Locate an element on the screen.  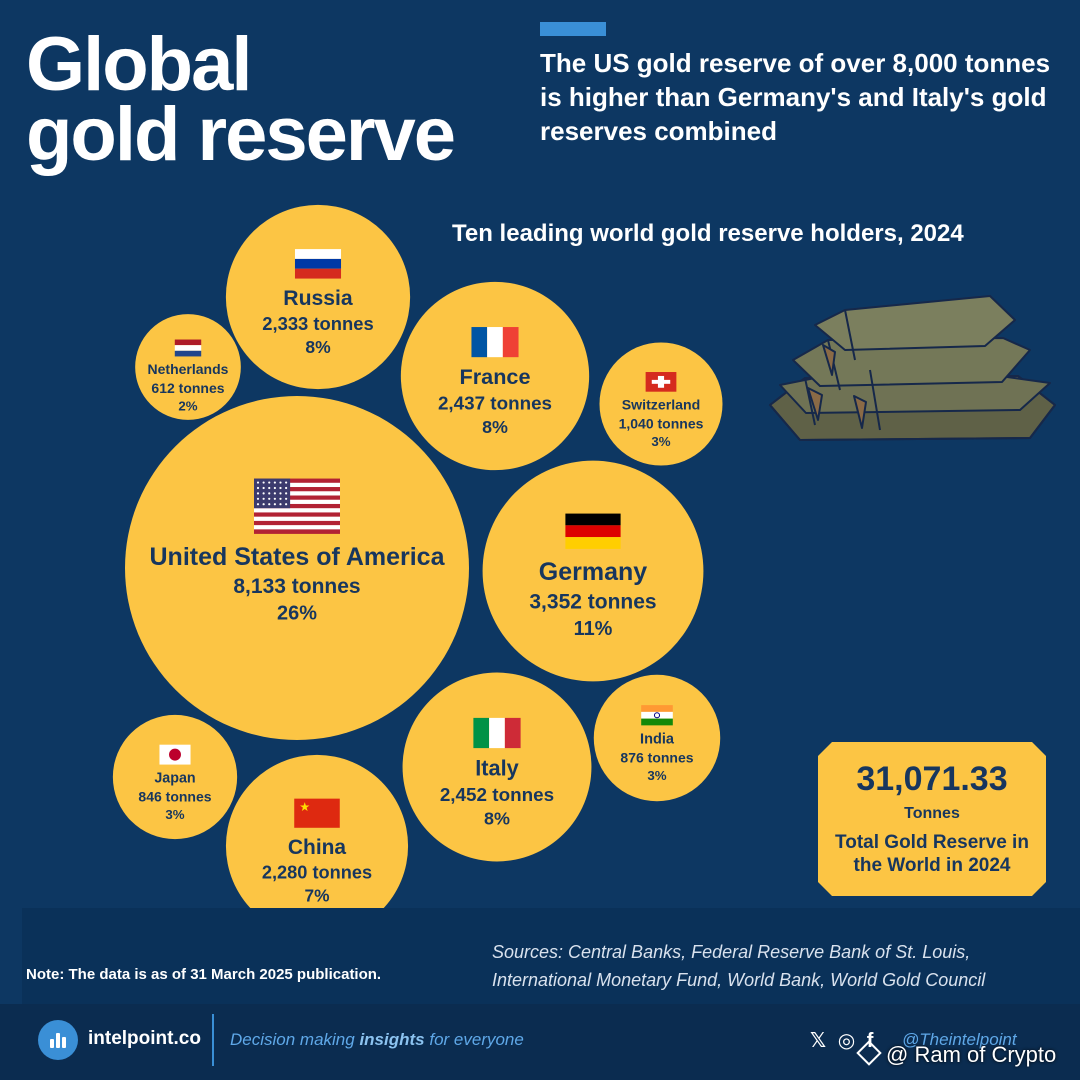
bubble-label-ch: Switzerland is located at coordinates (661, 404).